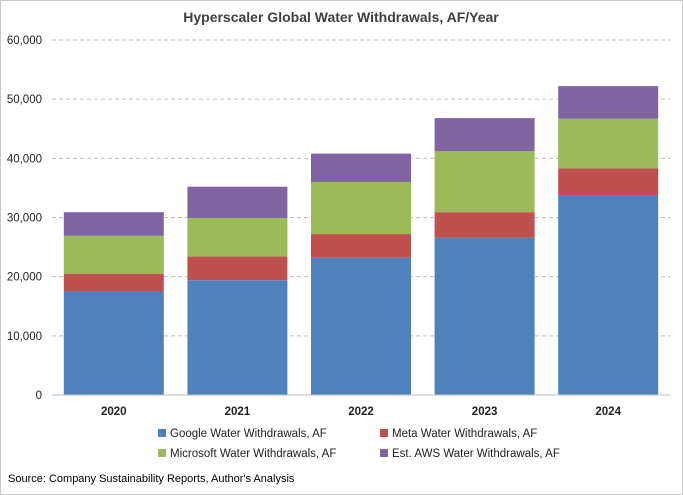 This screenshot has width=683, height=495. Describe the element at coordinates (253, 454) in the screenshot. I see `legend-label: Microsoft Water Withdrawals, AF` at that location.